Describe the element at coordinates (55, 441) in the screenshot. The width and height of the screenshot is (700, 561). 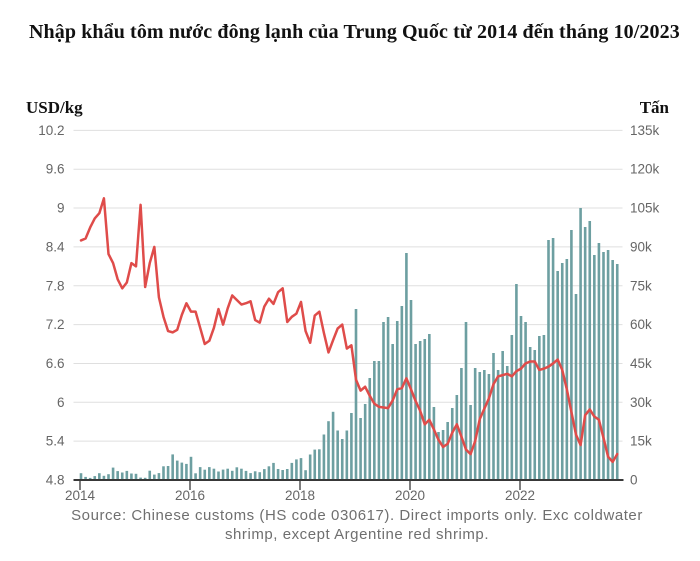
I see `svg-text: 5.4` at that location.